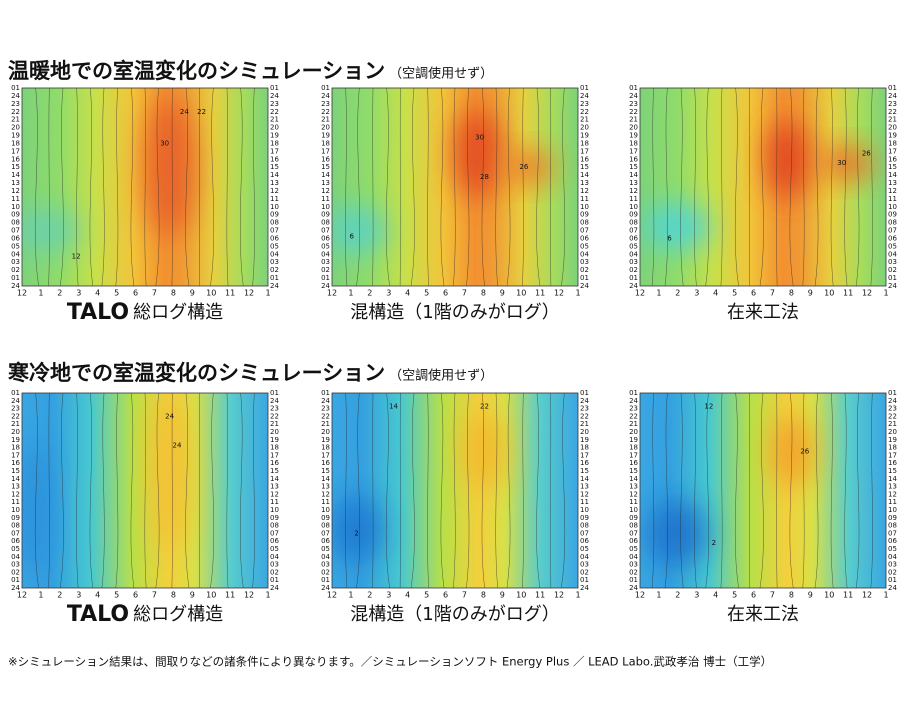 The width and height of the screenshot is (900, 710). Describe the element at coordinates (407, 595) in the screenshot. I see `x-tick-label: 4` at that location.